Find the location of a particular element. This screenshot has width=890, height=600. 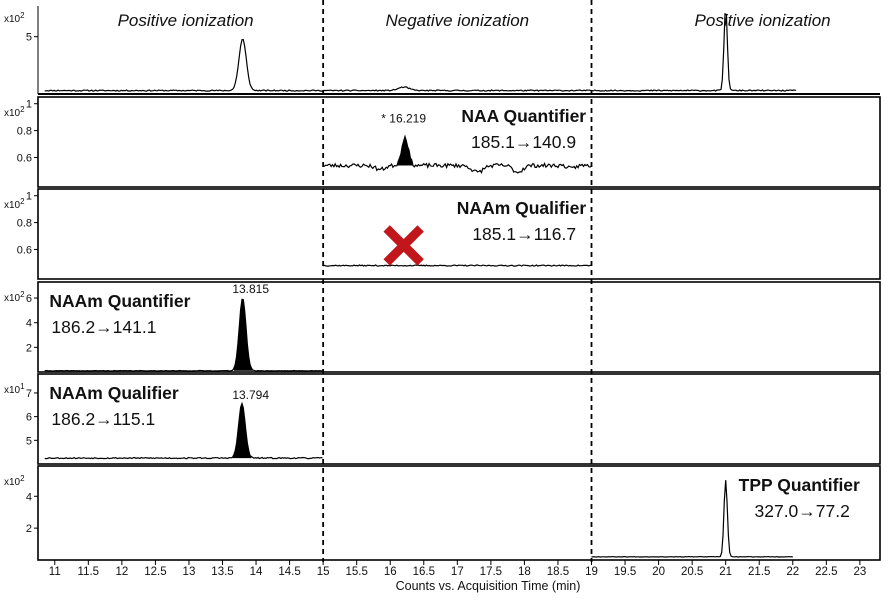

peak-label: 13.815 is located at coordinates (250, 289).